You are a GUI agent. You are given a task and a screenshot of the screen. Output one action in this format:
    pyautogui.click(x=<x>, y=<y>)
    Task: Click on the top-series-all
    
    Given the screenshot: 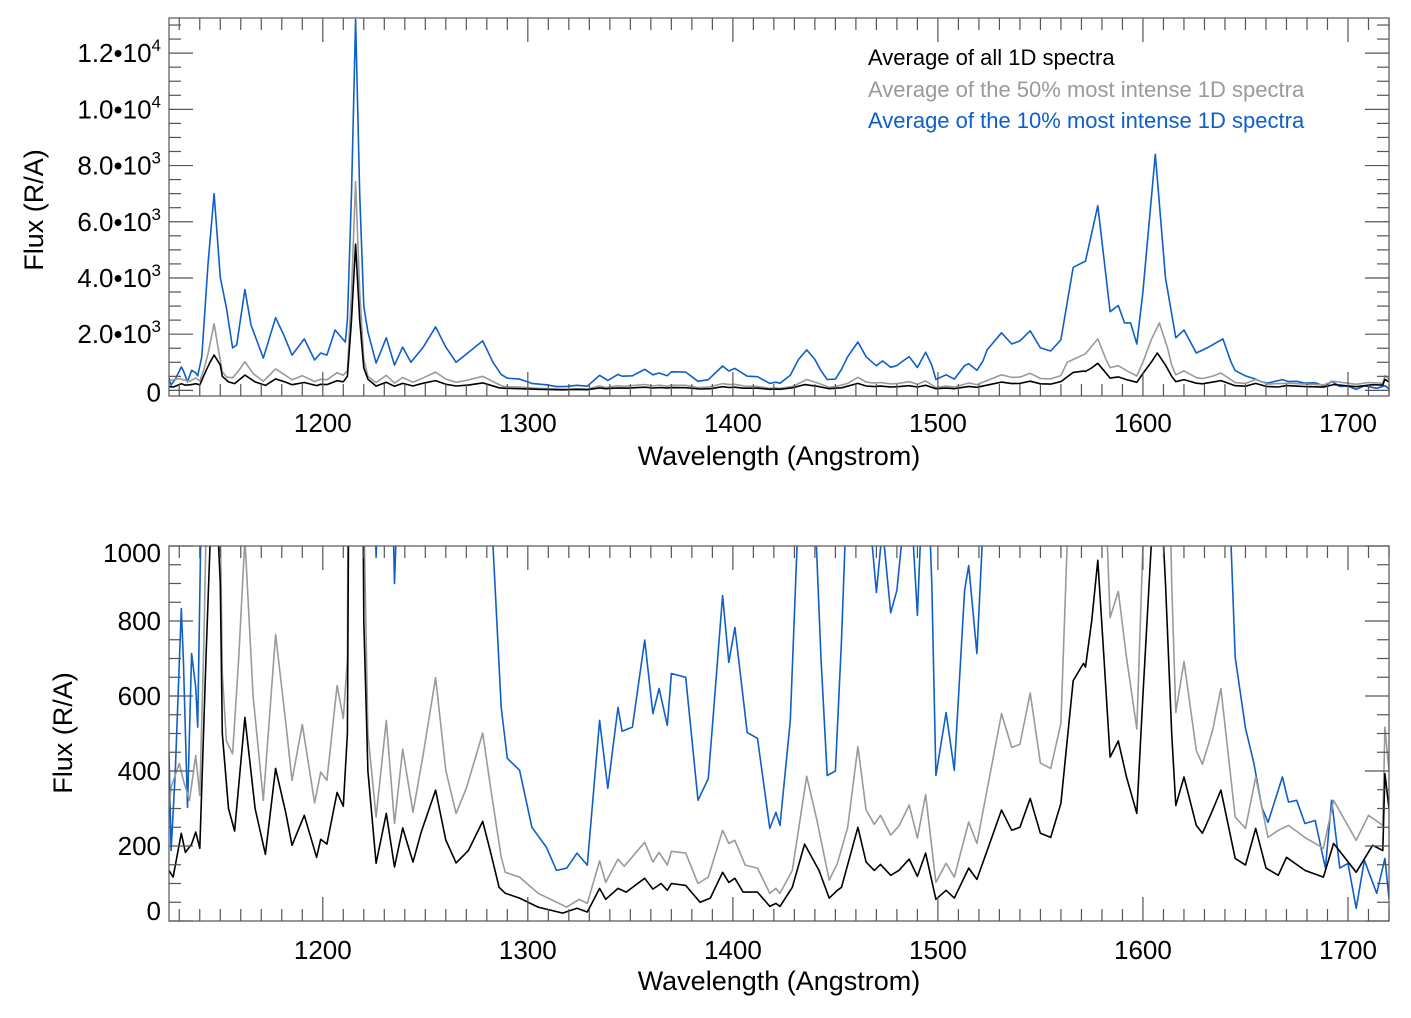 What is the action you would take?
    pyautogui.click(x=779, y=317)
    